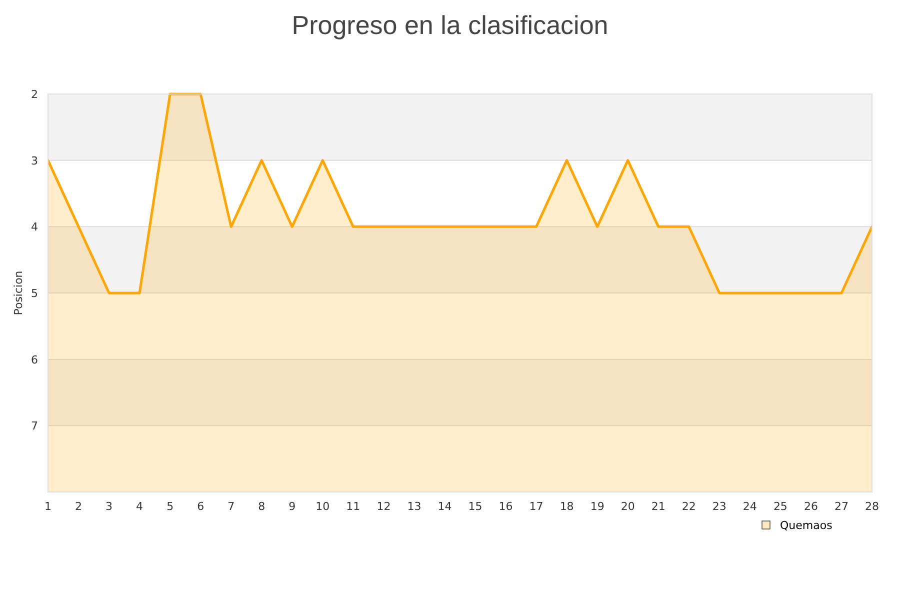 The height and width of the screenshot is (600, 900). What do you see at coordinates (689, 506) in the screenshot?
I see `x-tick-label: 22` at bounding box center [689, 506].